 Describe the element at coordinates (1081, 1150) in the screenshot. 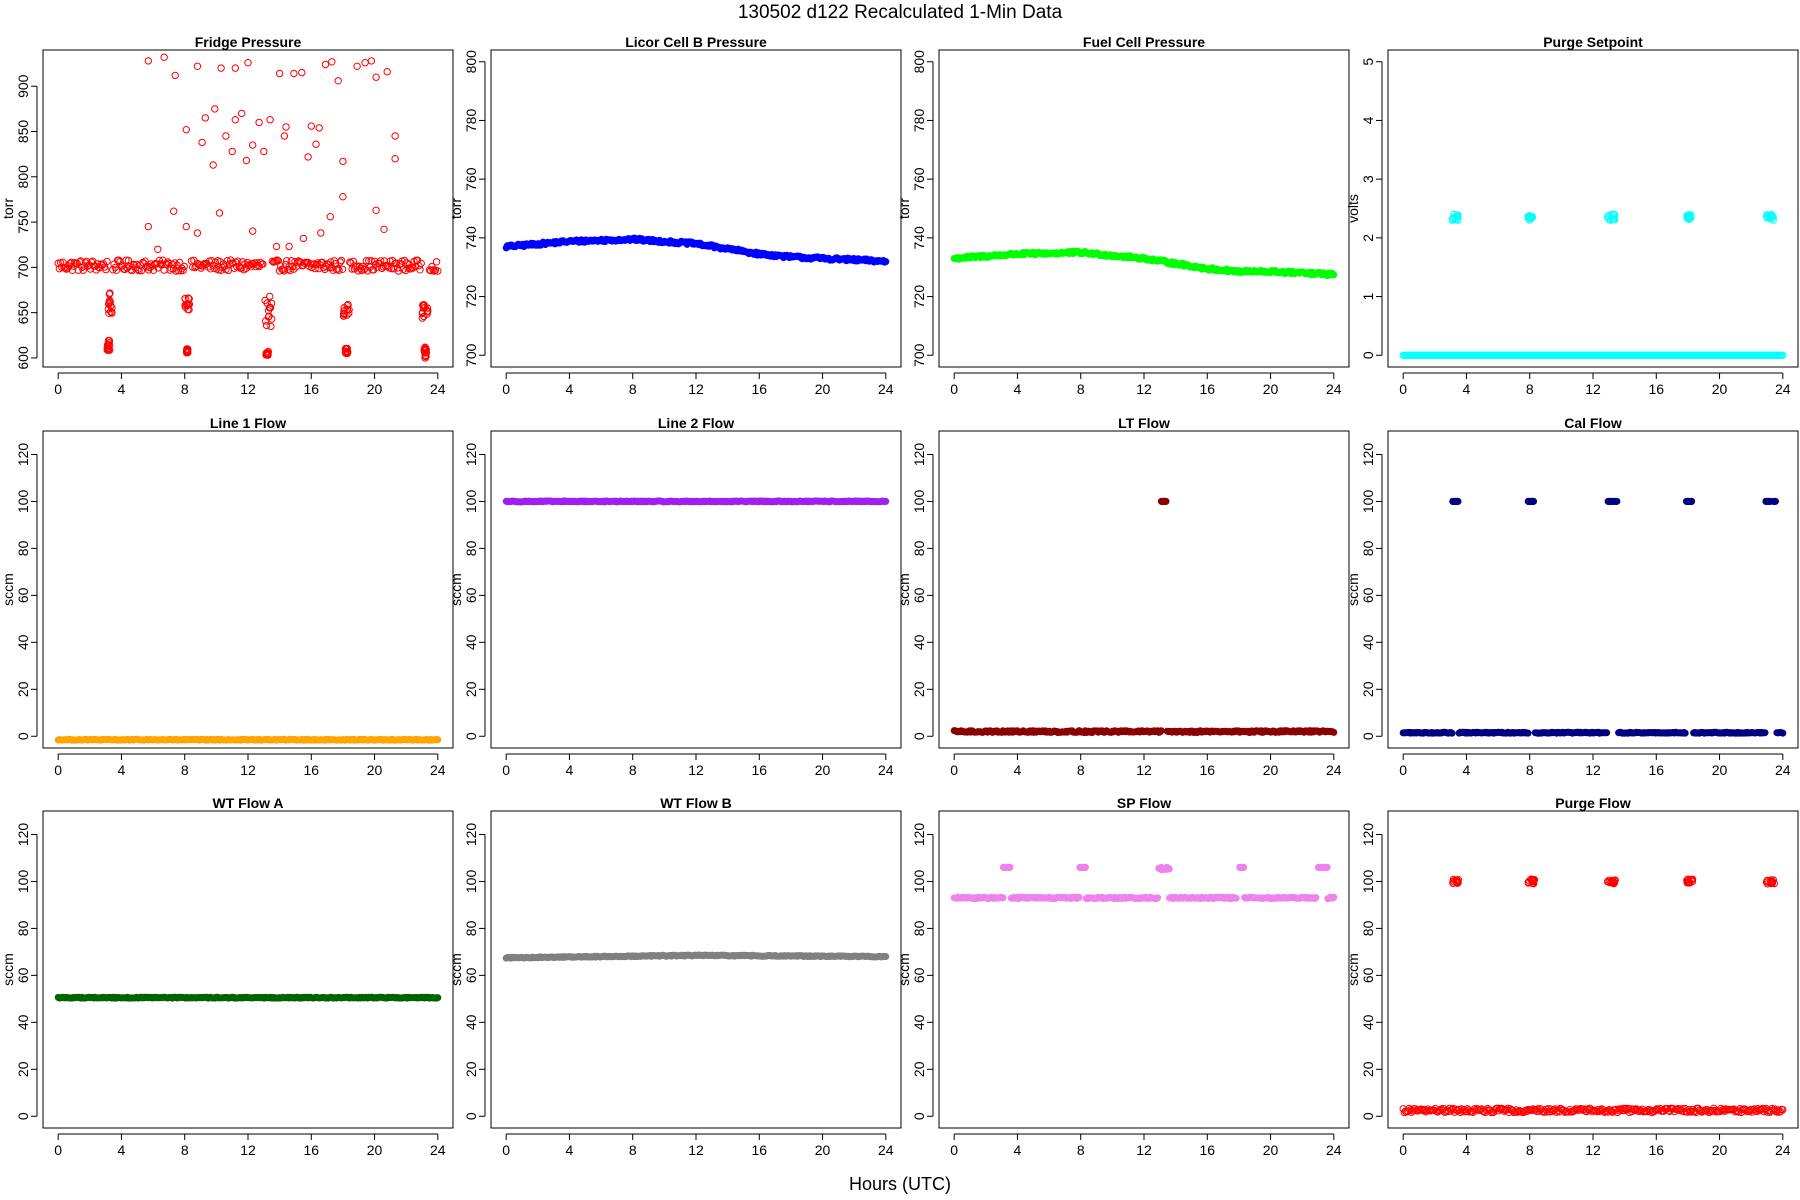

I see `x-tick-label: 8` at that location.